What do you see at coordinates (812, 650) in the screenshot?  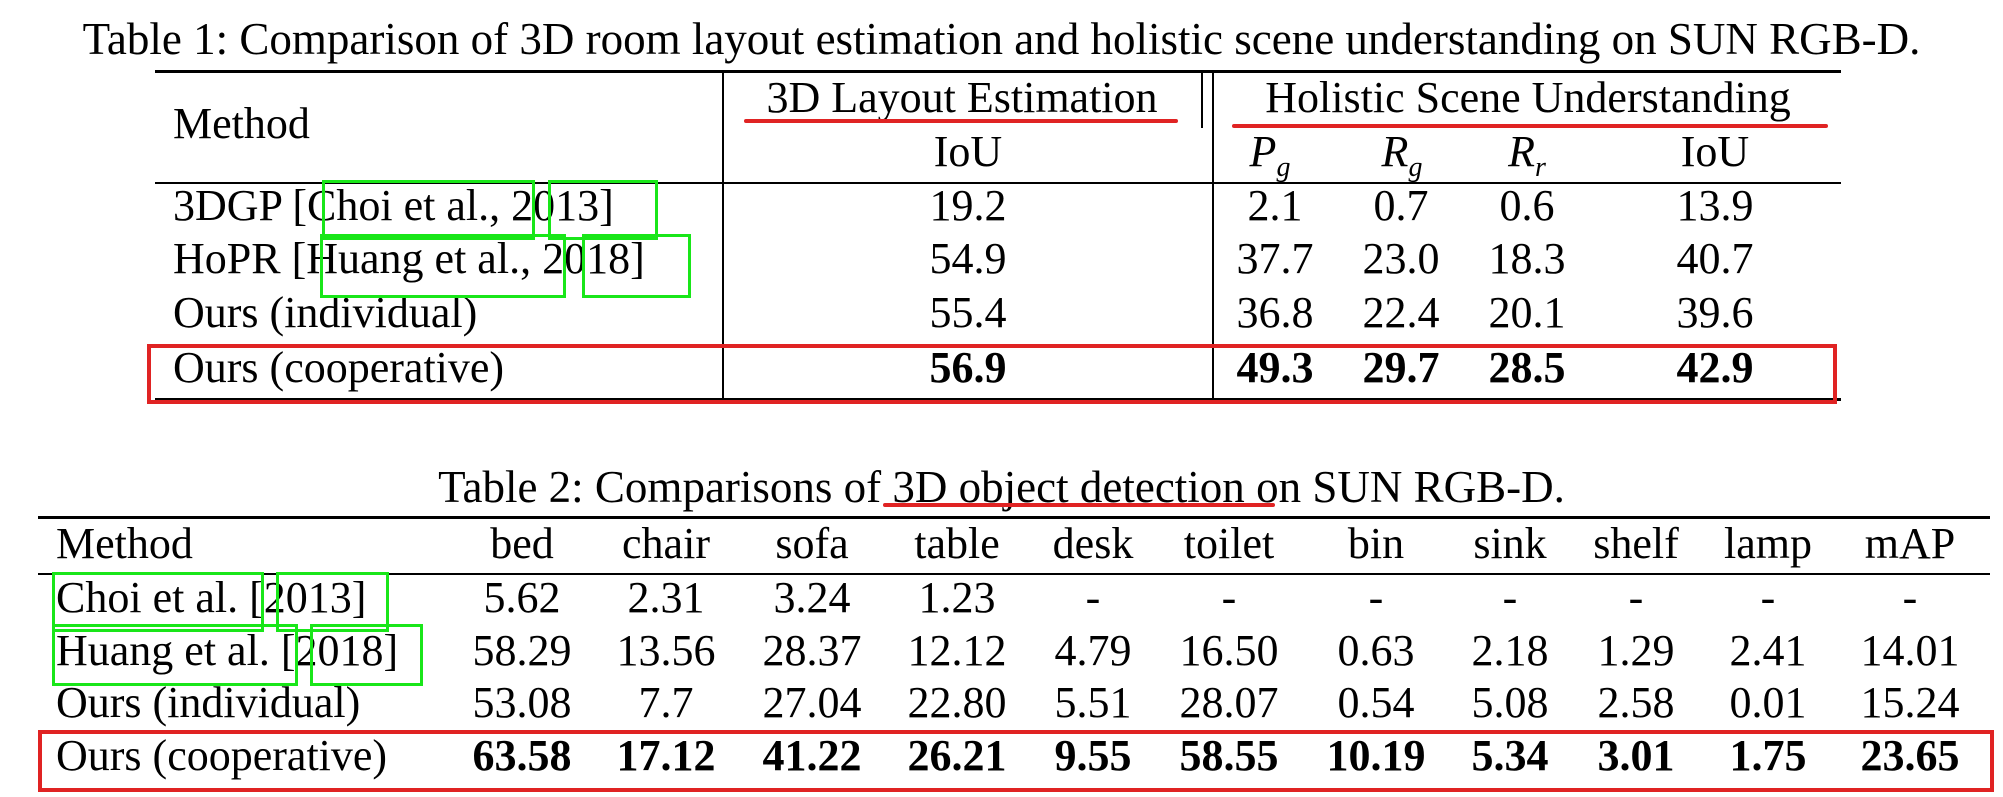 I see `table2-cell-sofa: 28.37` at bounding box center [812, 650].